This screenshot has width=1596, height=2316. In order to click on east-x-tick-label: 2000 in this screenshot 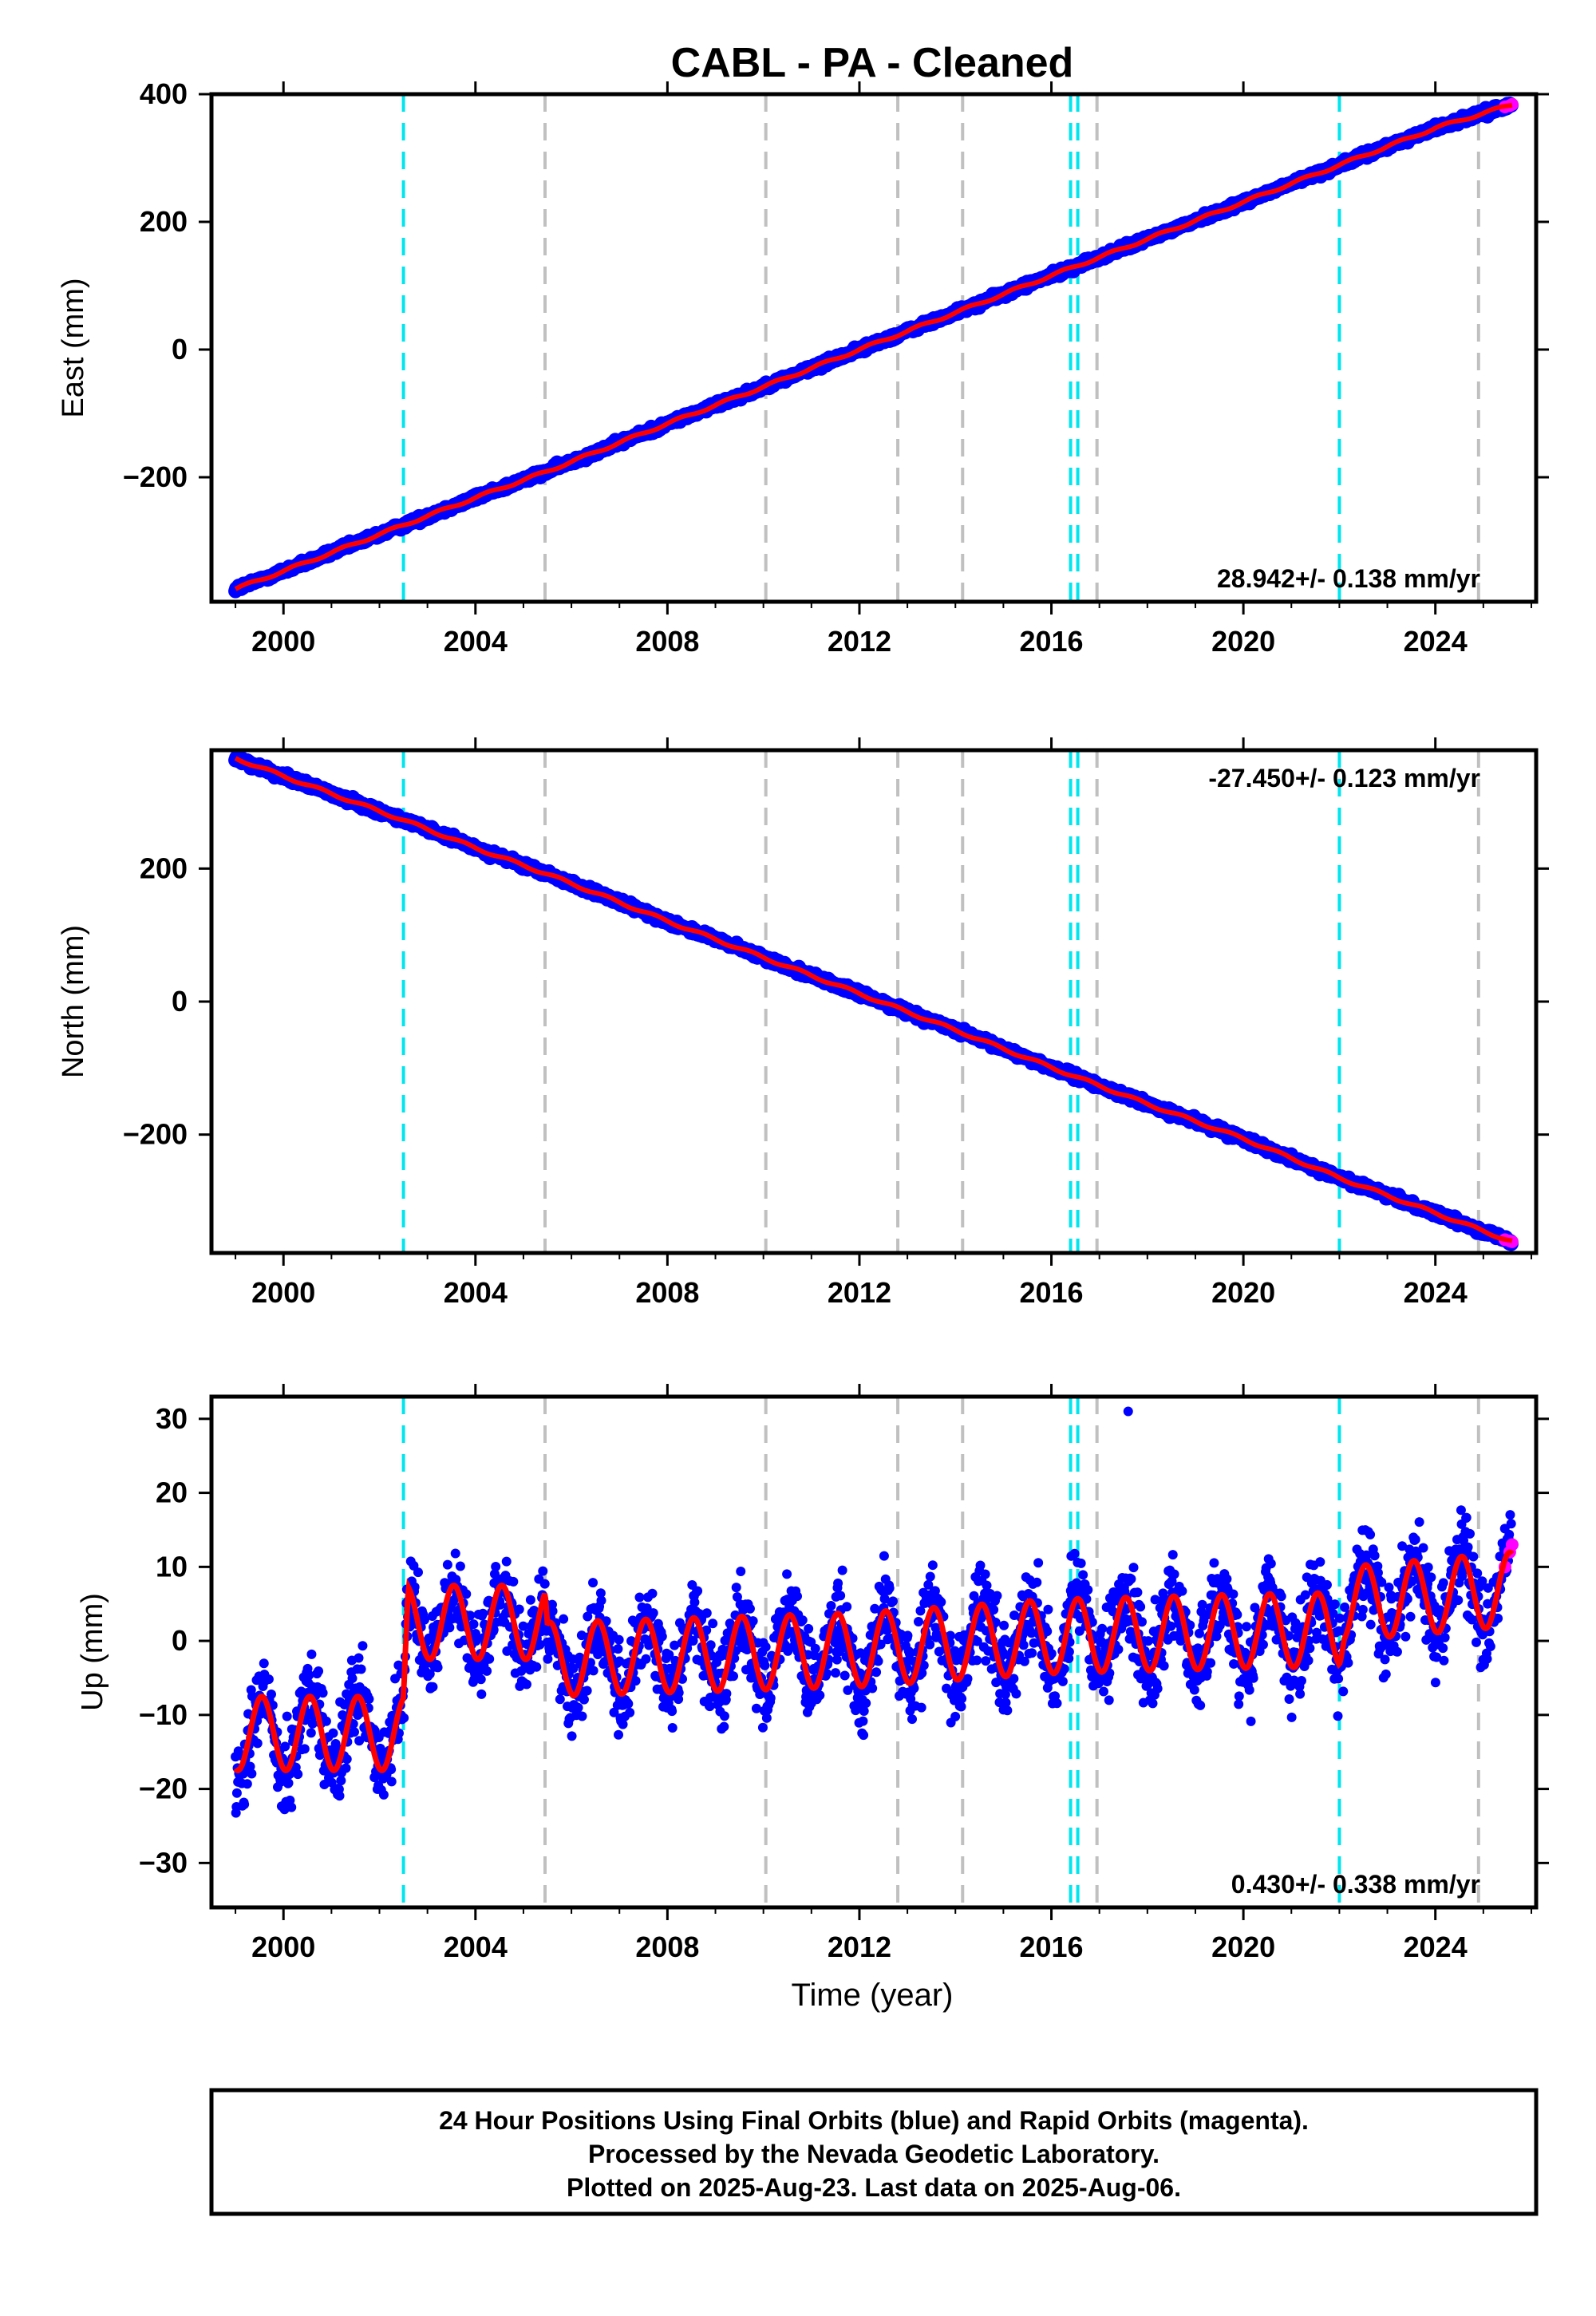, I will do `click(283, 641)`.